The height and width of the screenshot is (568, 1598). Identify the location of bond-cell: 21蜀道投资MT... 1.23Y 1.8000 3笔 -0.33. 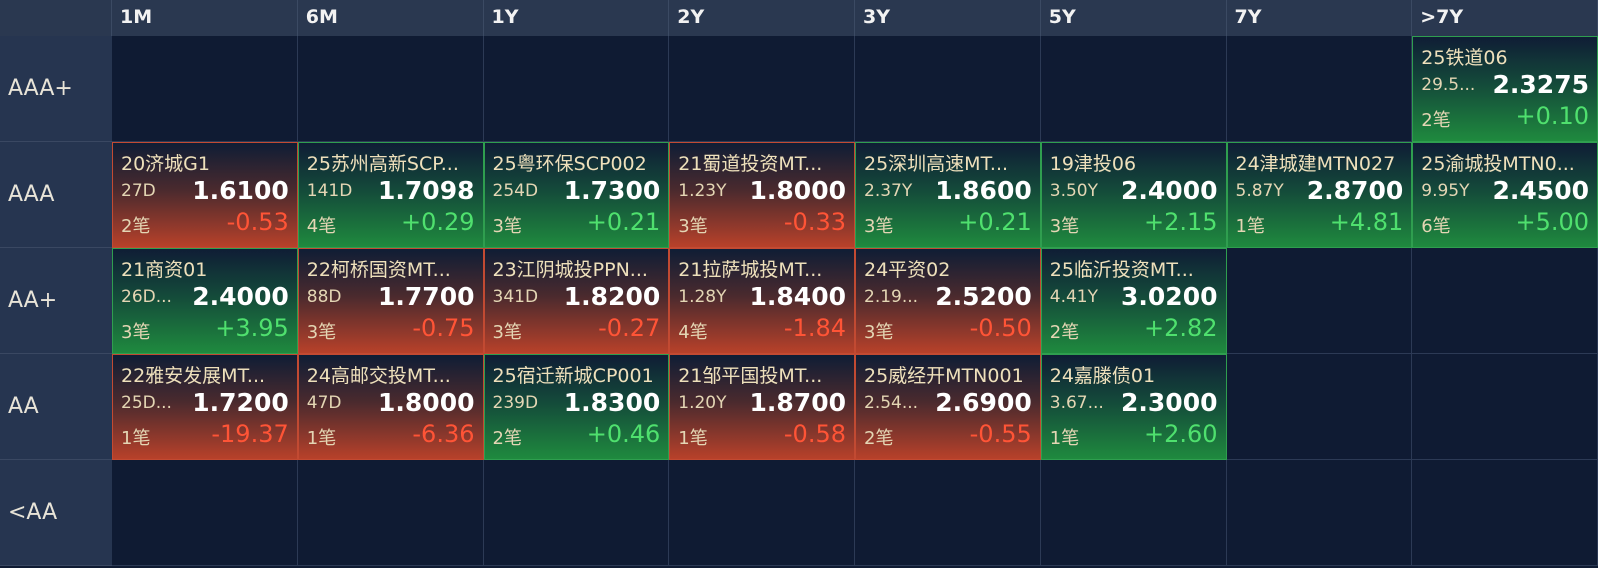
(762, 195).